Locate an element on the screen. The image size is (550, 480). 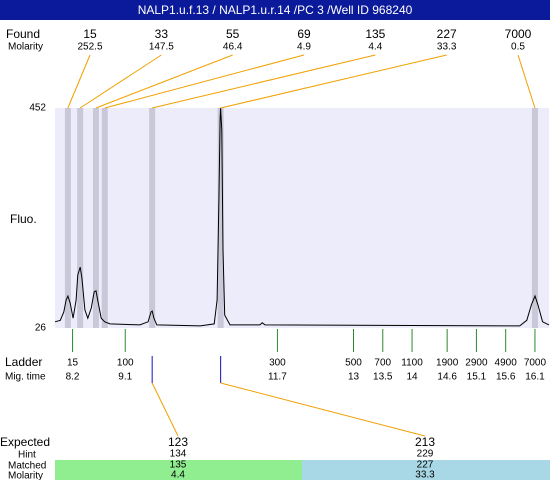
y-tick-label: 452 is located at coordinates (37, 108).